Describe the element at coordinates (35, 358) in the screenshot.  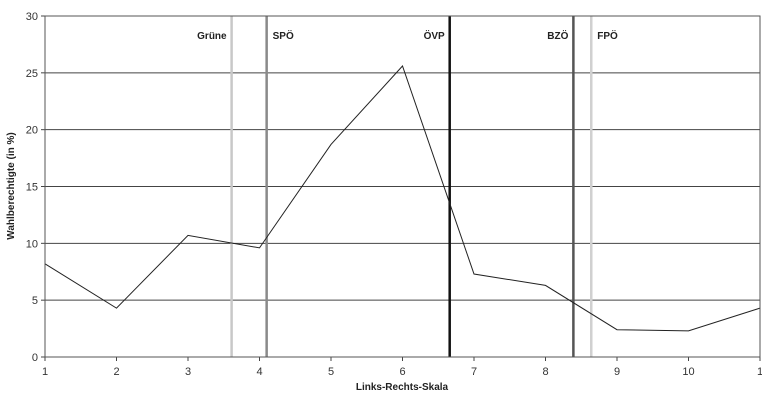
I see `y-tick-label: 0` at that location.